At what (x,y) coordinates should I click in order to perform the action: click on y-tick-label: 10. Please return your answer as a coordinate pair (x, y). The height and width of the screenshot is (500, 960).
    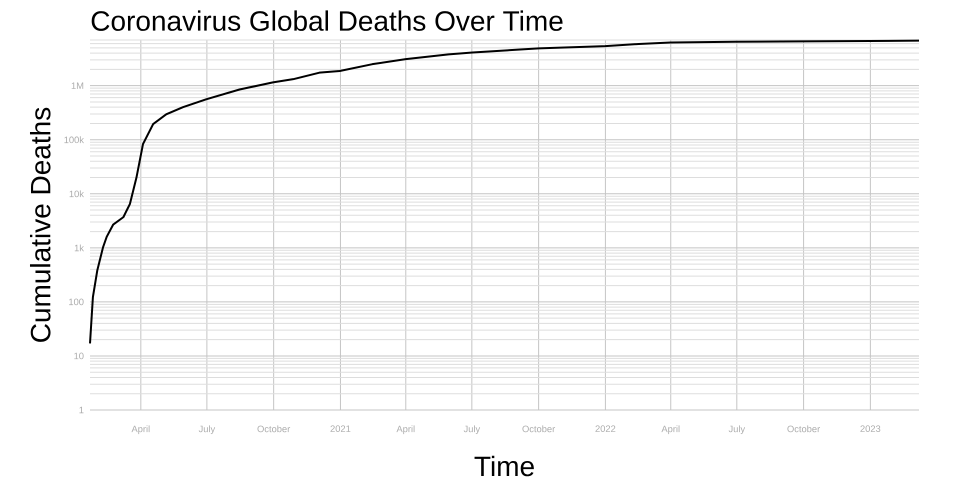
    Looking at the image, I should click on (79, 356).